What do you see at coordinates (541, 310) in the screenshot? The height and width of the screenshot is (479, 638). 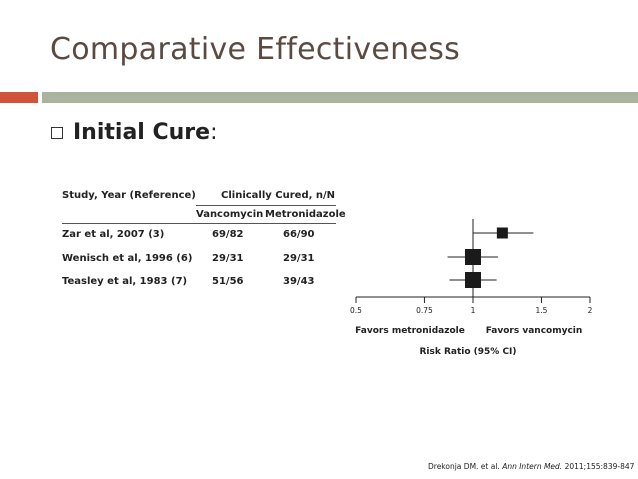 I see `x-tick-label: 1.5` at bounding box center [541, 310].